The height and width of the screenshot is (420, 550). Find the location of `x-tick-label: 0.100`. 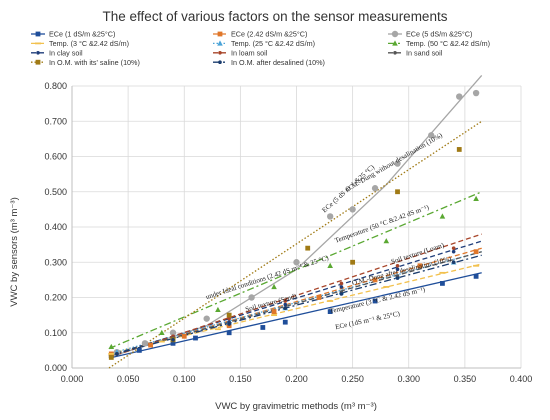

x-tick-label: 0.100 is located at coordinates (184, 379).